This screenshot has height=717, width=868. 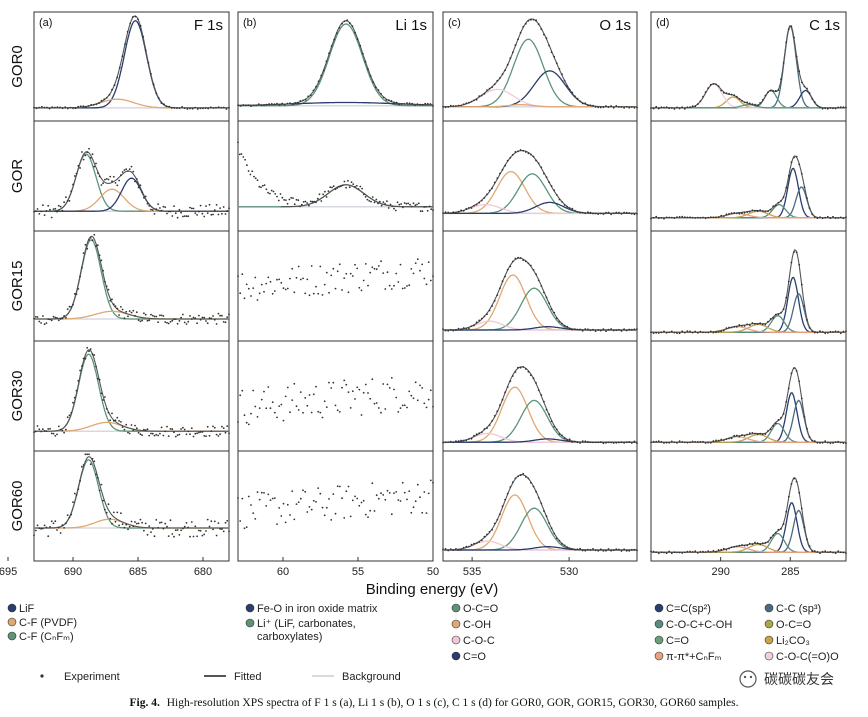 I want to click on subplot-b-GOR, so click(x=335, y=176).